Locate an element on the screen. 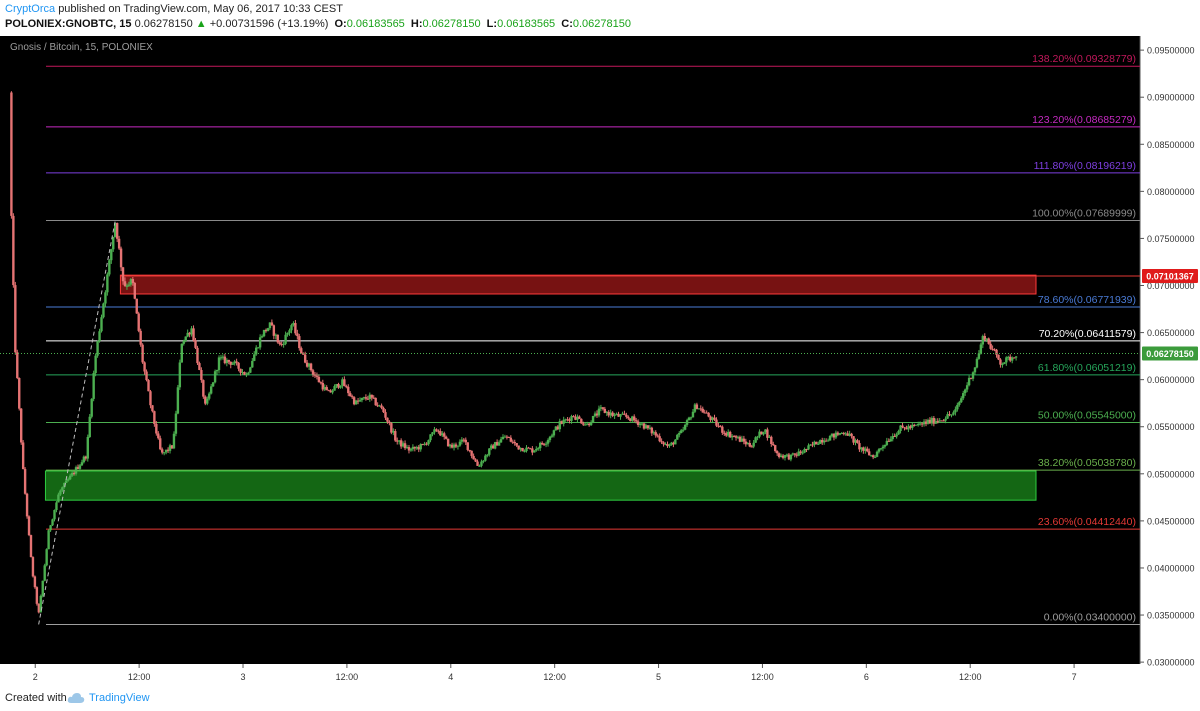 This screenshot has height=711, width=1200. fib-label: 138.20%(0.09328779) is located at coordinates (1084, 59).